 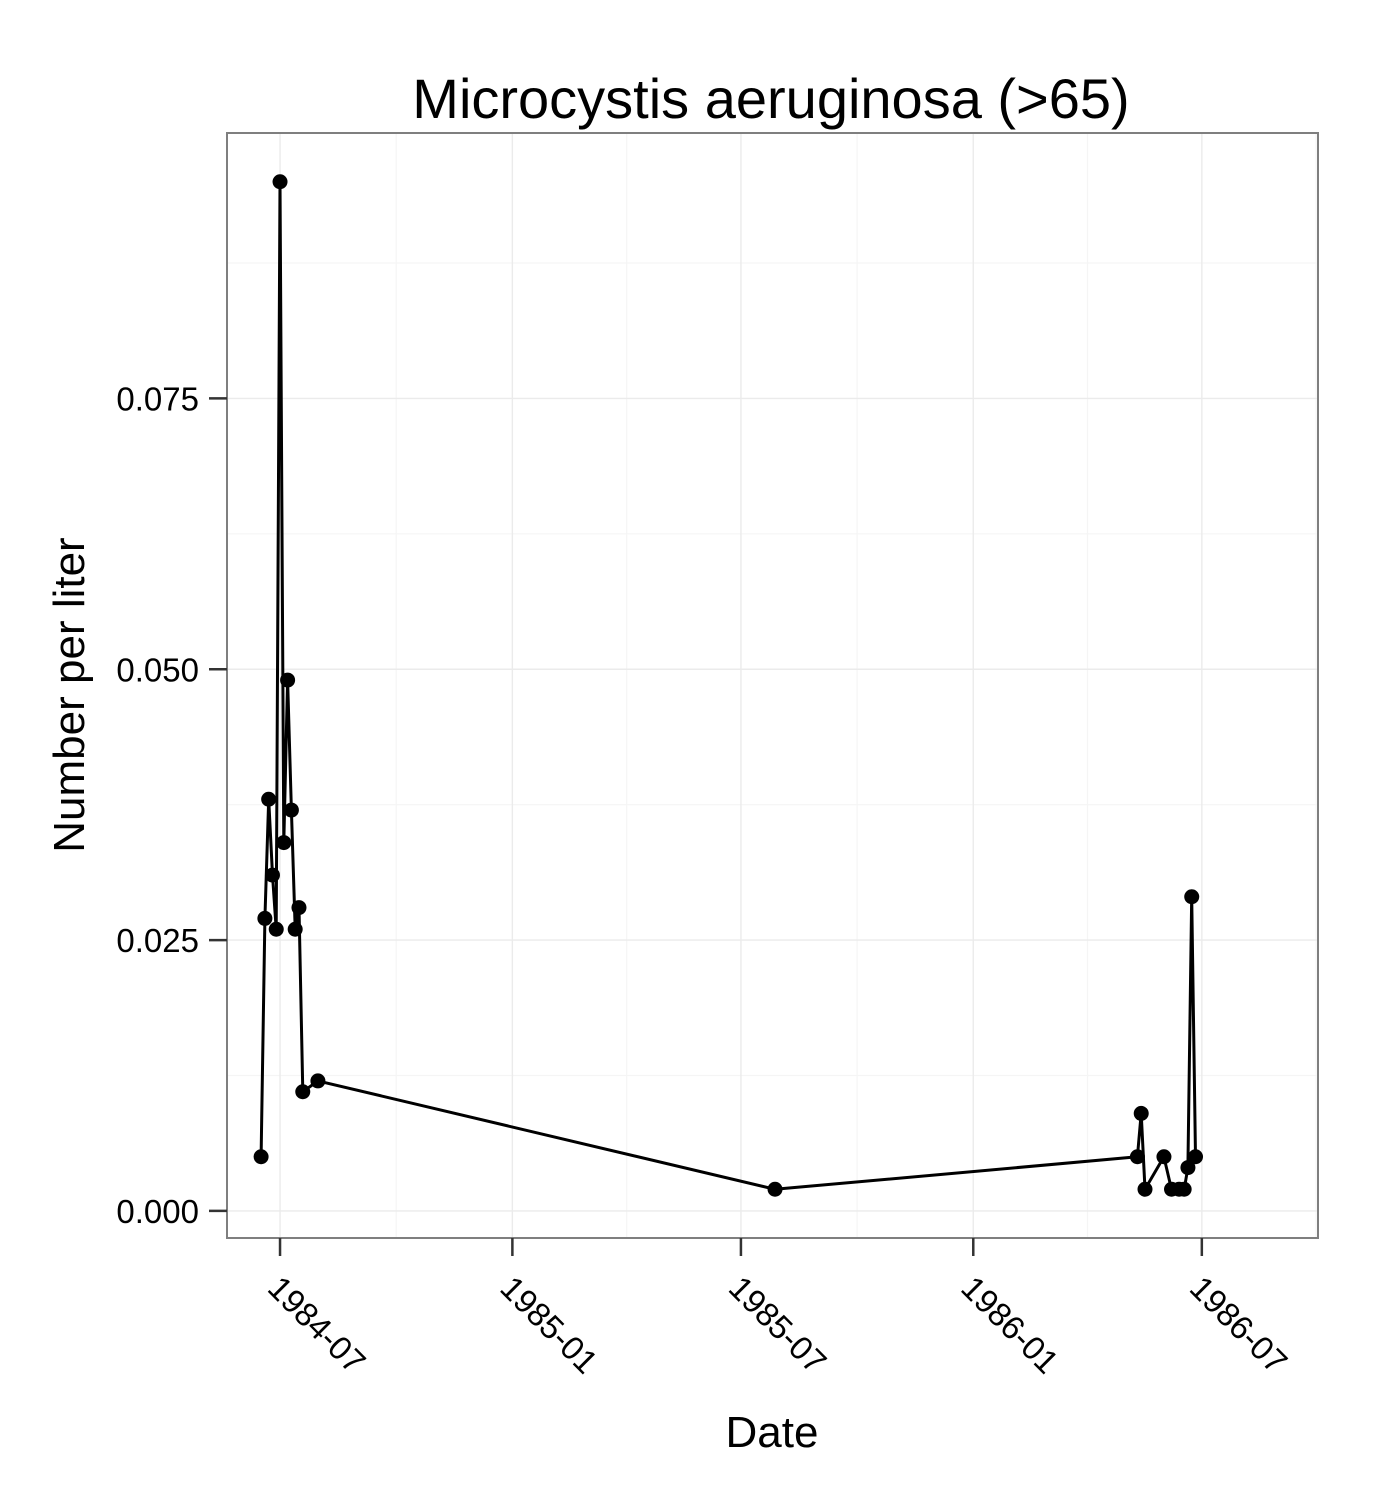 What do you see at coordinates (69, 694) in the screenshot?
I see `y-axis-title: Number per liter` at bounding box center [69, 694].